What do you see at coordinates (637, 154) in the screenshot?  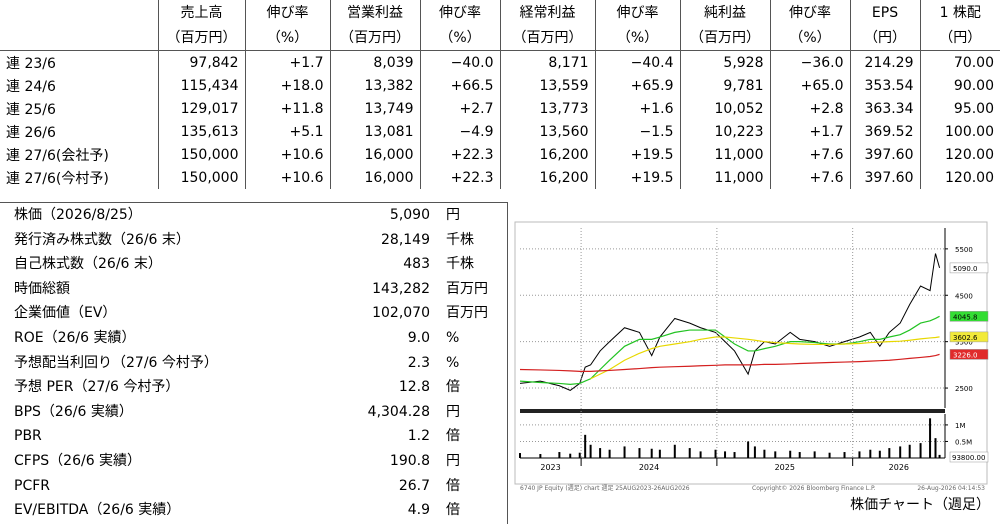 I see `number-cell: +19.5` at bounding box center [637, 154].